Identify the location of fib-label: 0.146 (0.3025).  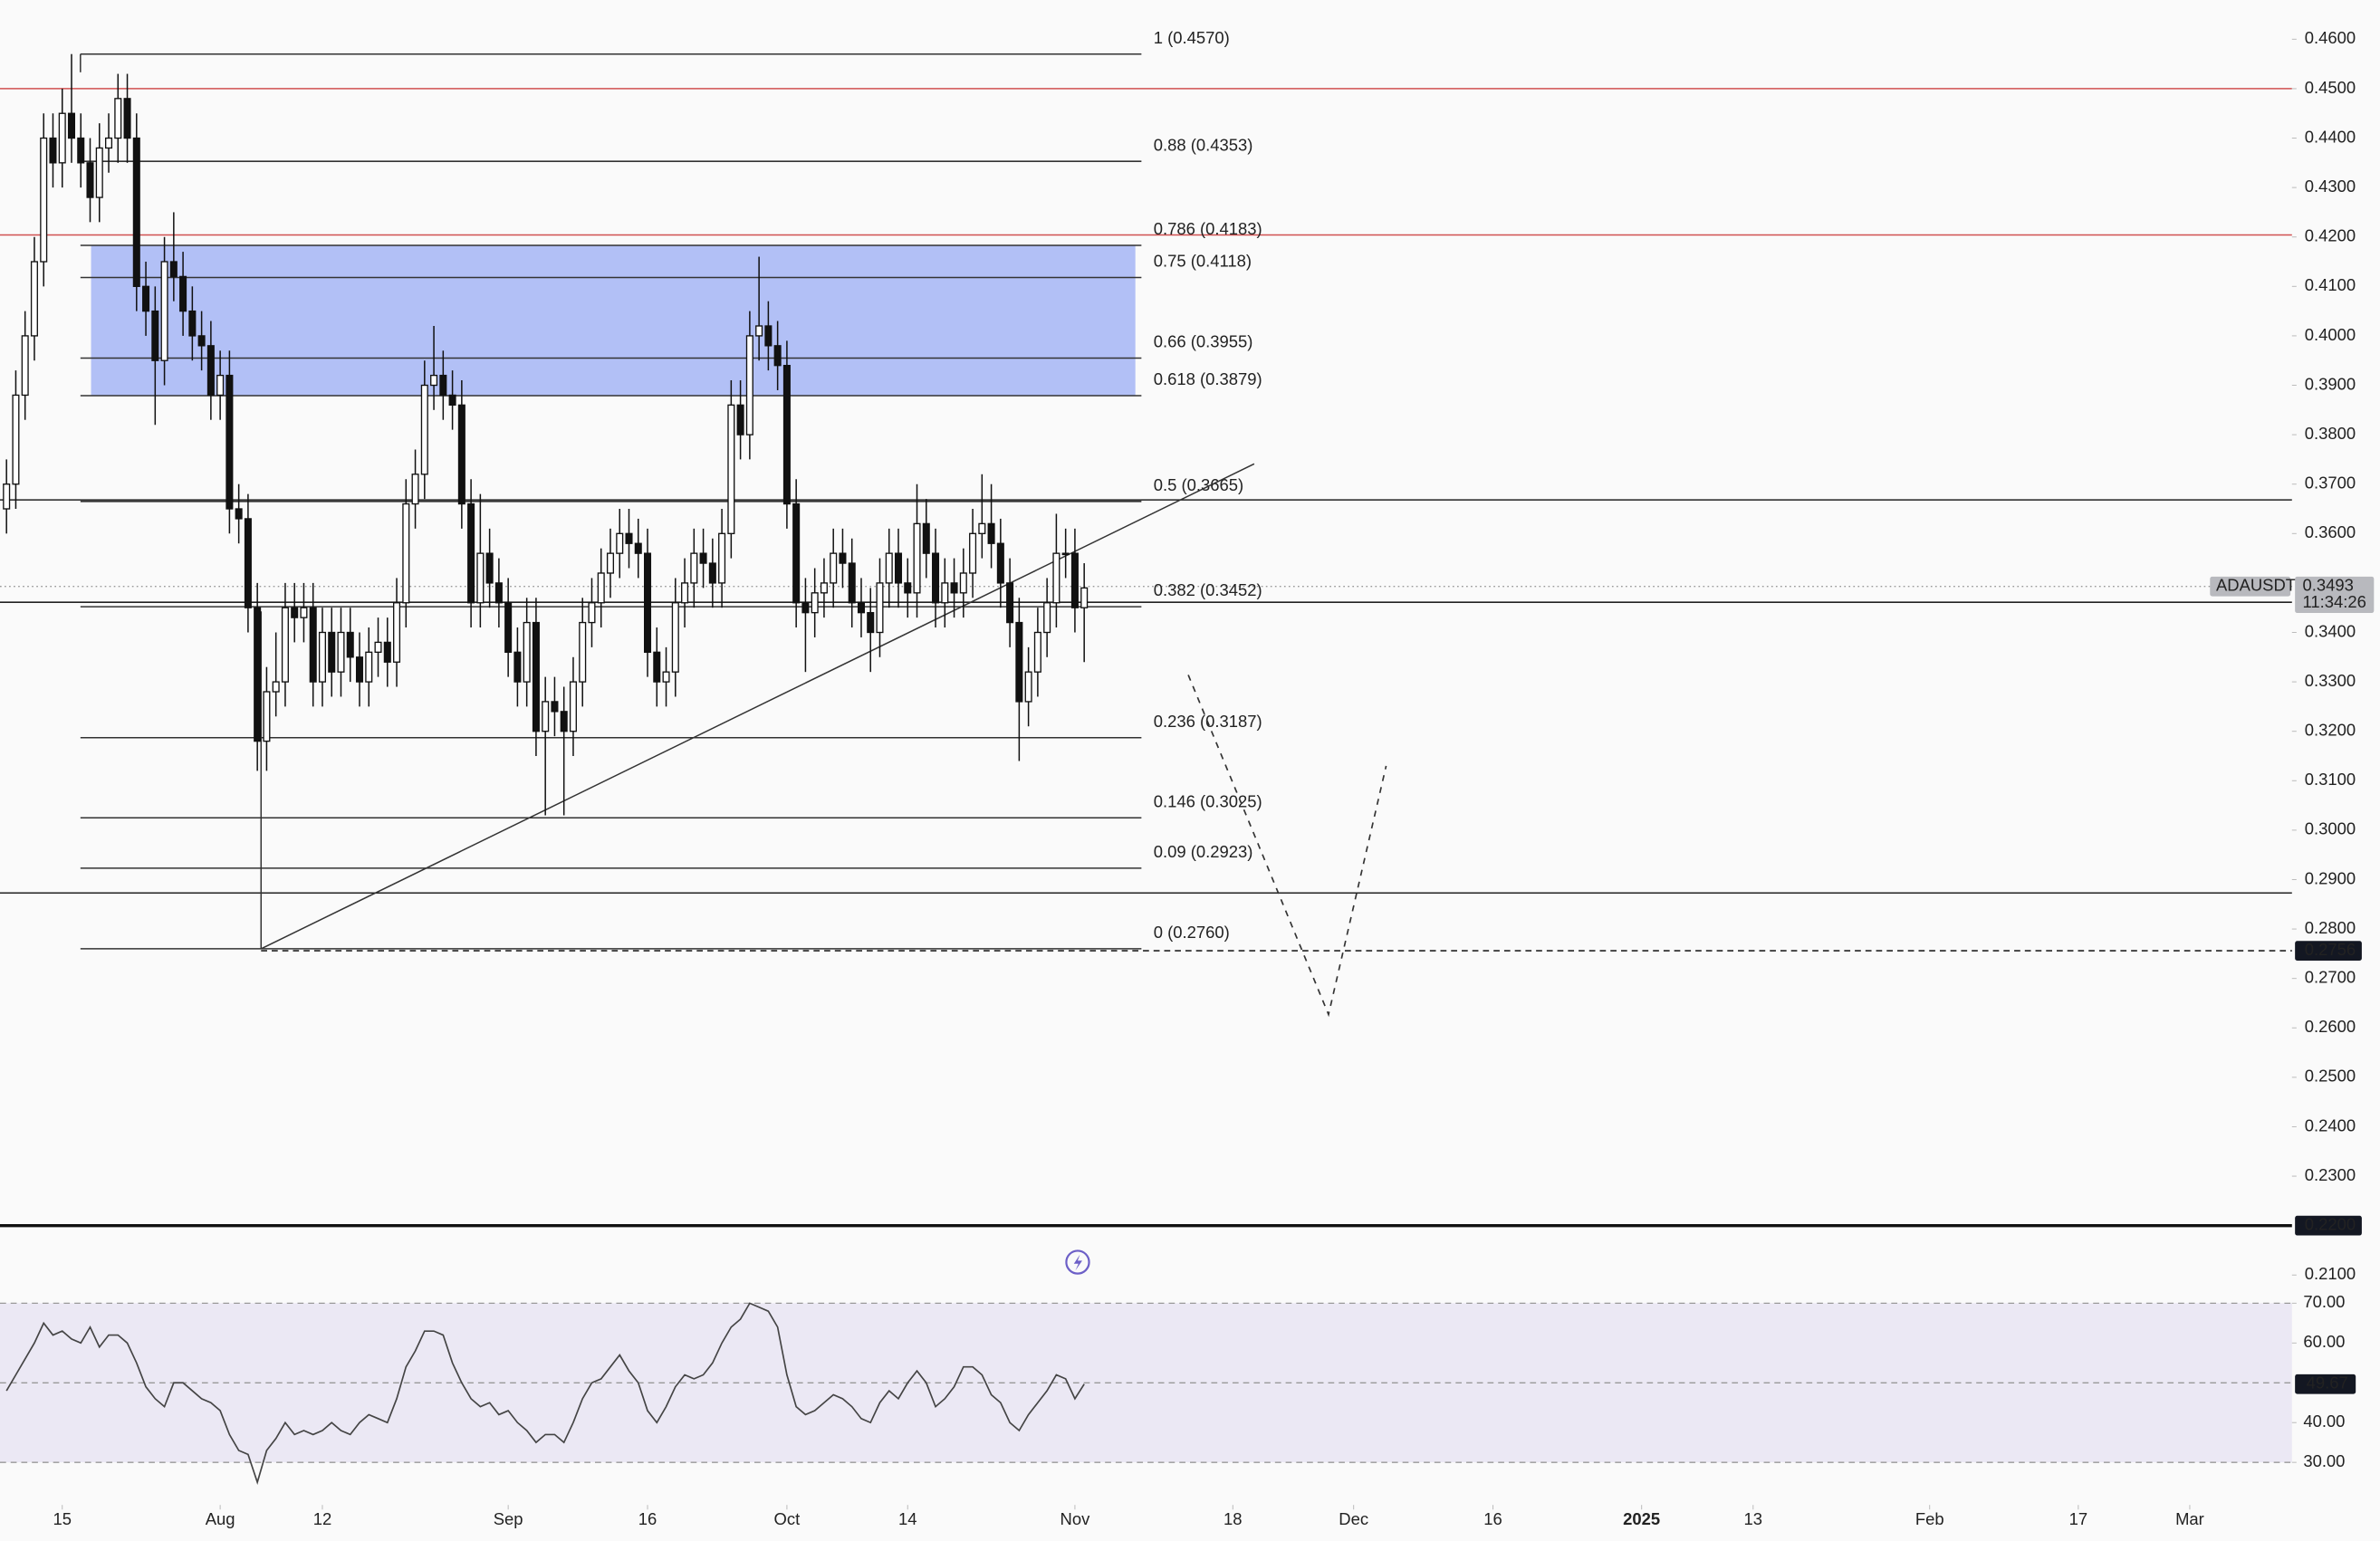
(1208, 800).